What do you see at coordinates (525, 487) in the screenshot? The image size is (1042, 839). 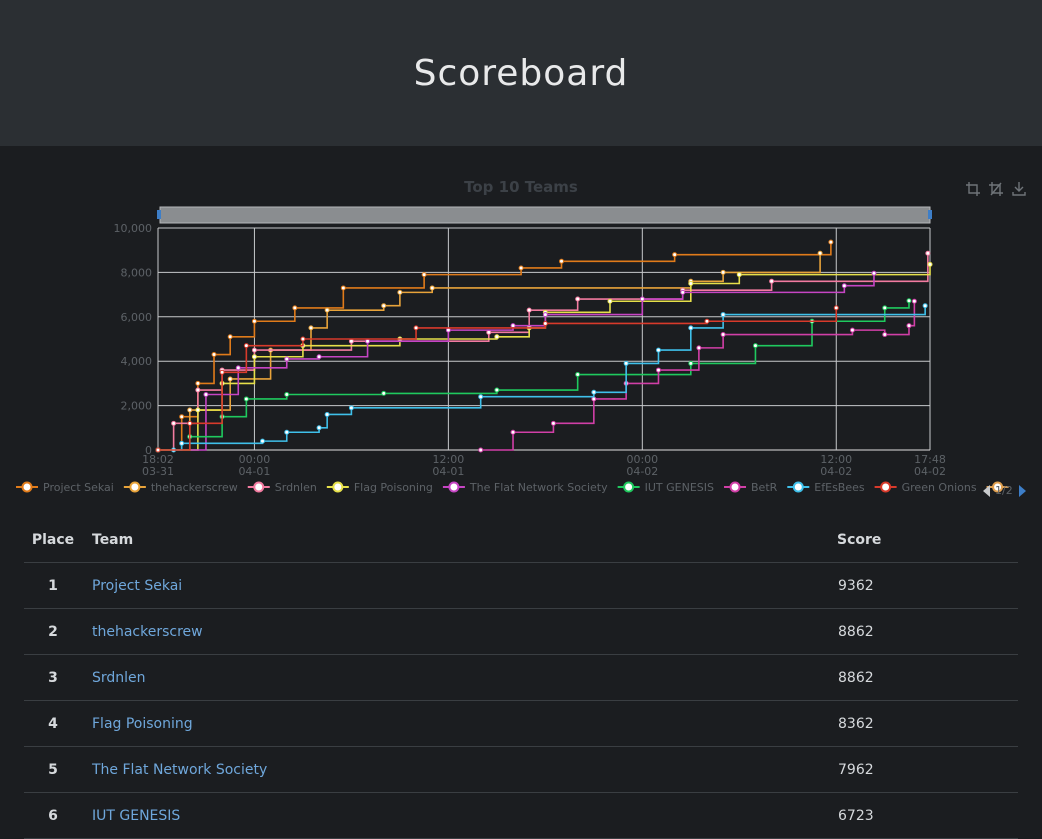 I see `legend-item: The Flat Network Society` at bounding box center [525, 487].